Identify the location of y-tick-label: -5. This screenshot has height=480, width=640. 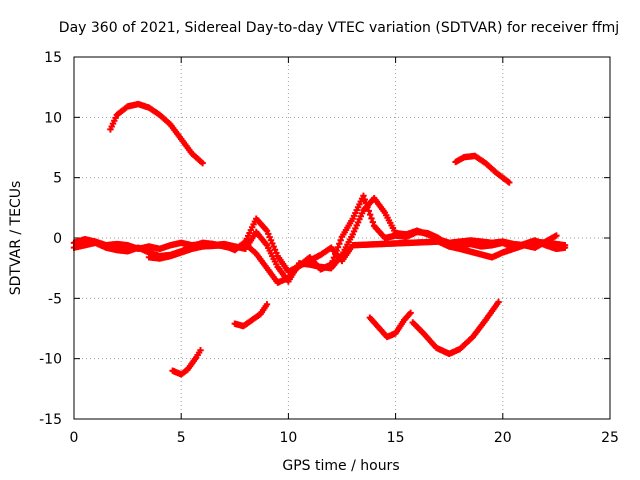
(55, 299).